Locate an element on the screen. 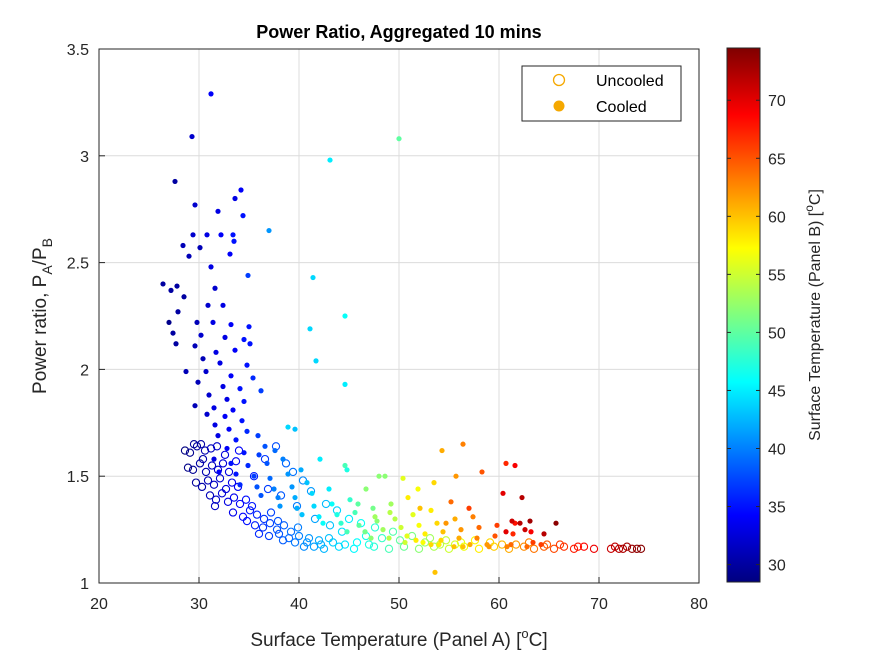 This screenshot has height=656, width=875. colorbar-tick-label: 70 is located at coordinates (777, 101).